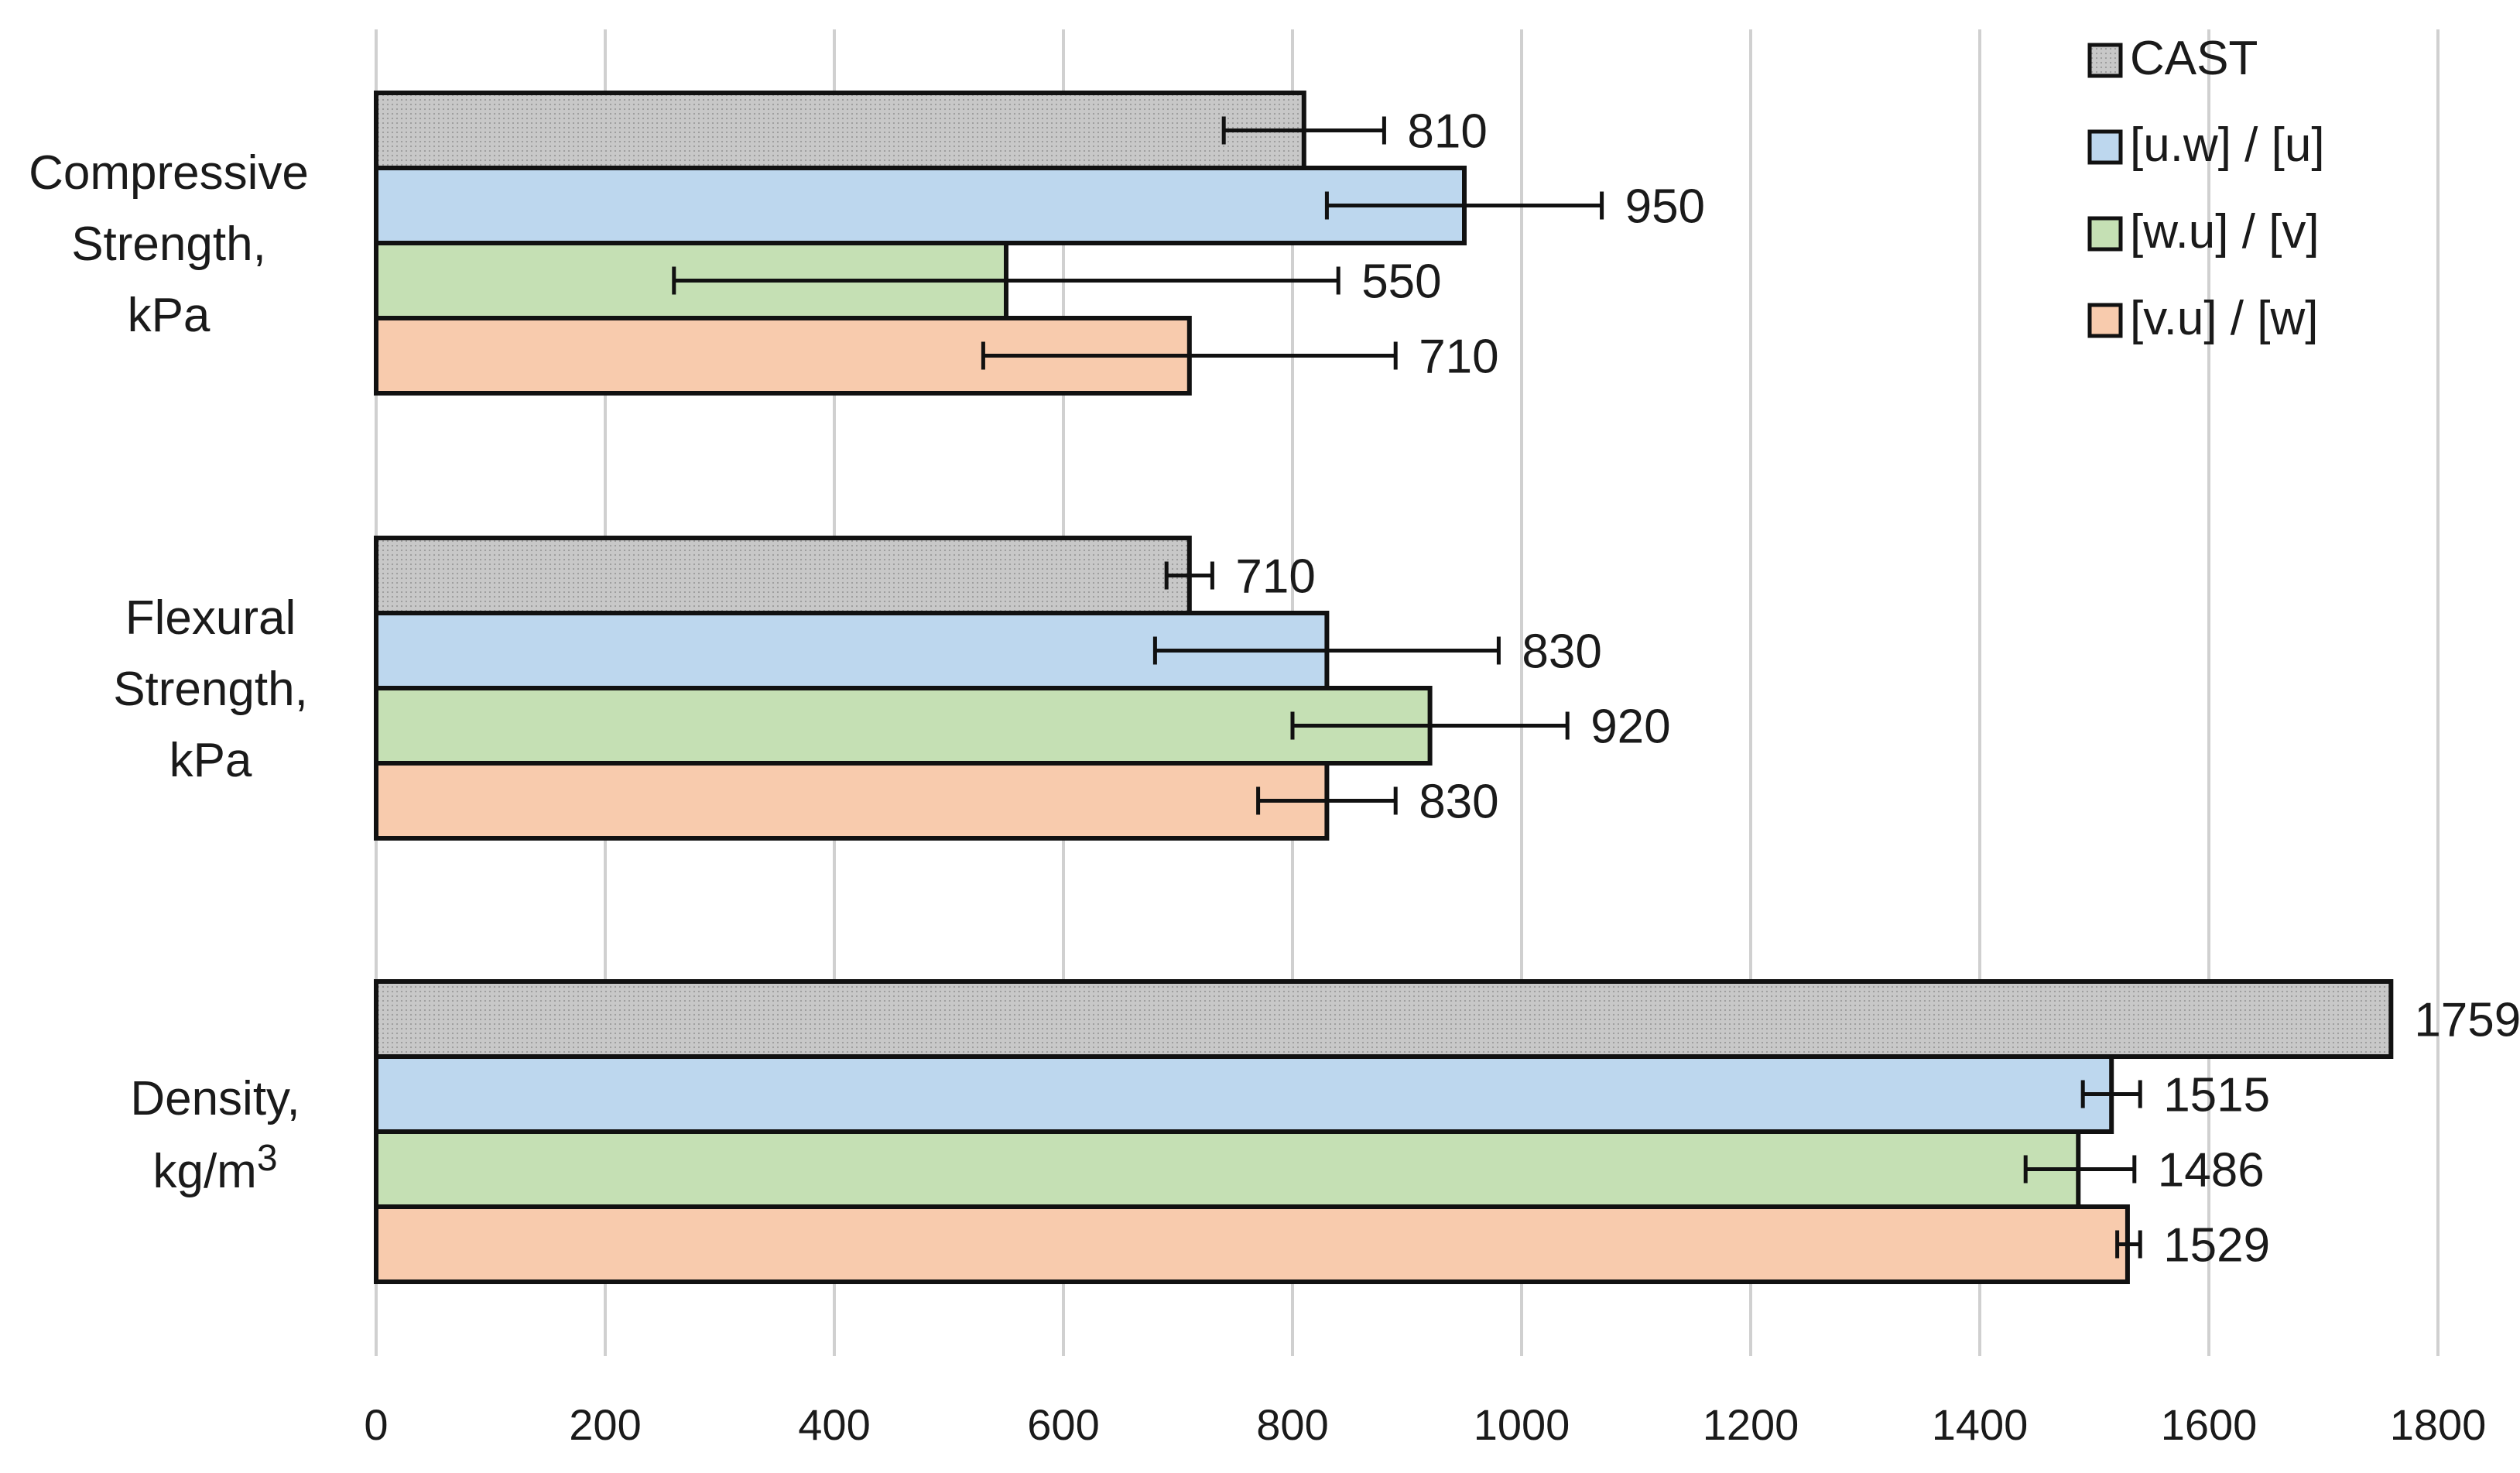 This screenshot has width=2520, height=1473. Describe the element at coordinates (2217, 1095) in the screenshot. I see `data-label: 1515` at that location.